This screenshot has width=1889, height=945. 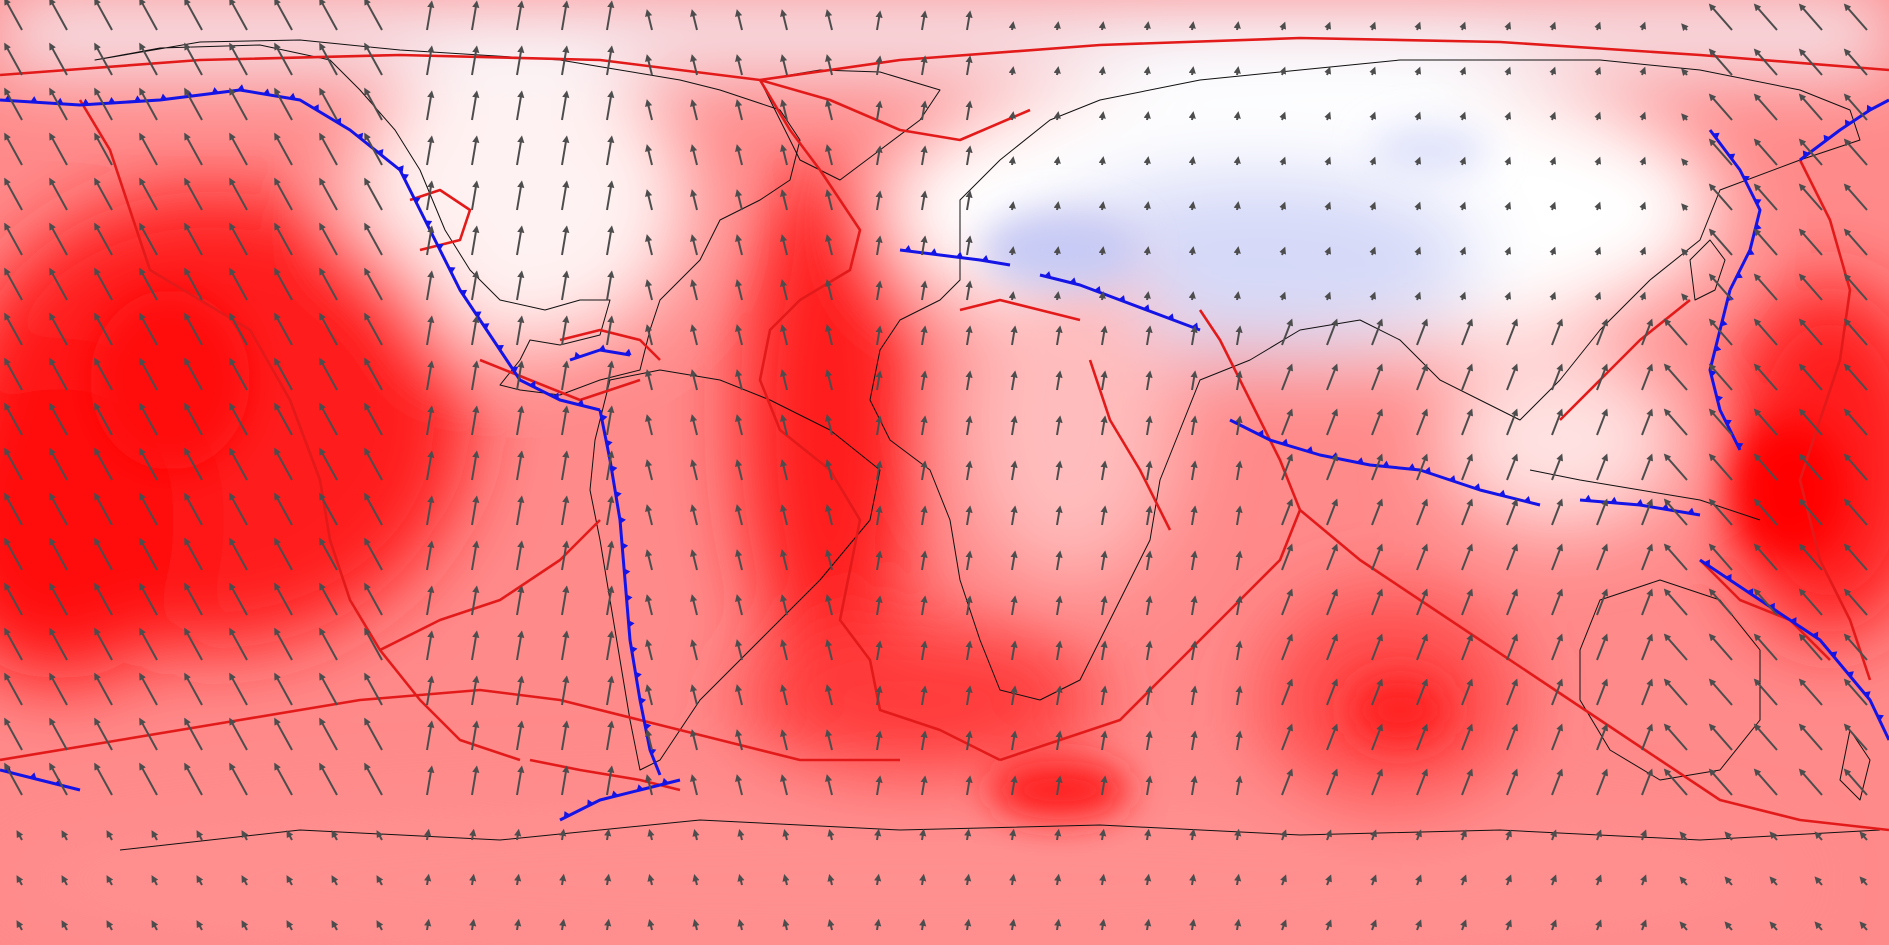 I want to click on ridge-mid-atlantic, so click(x=879, y=420).